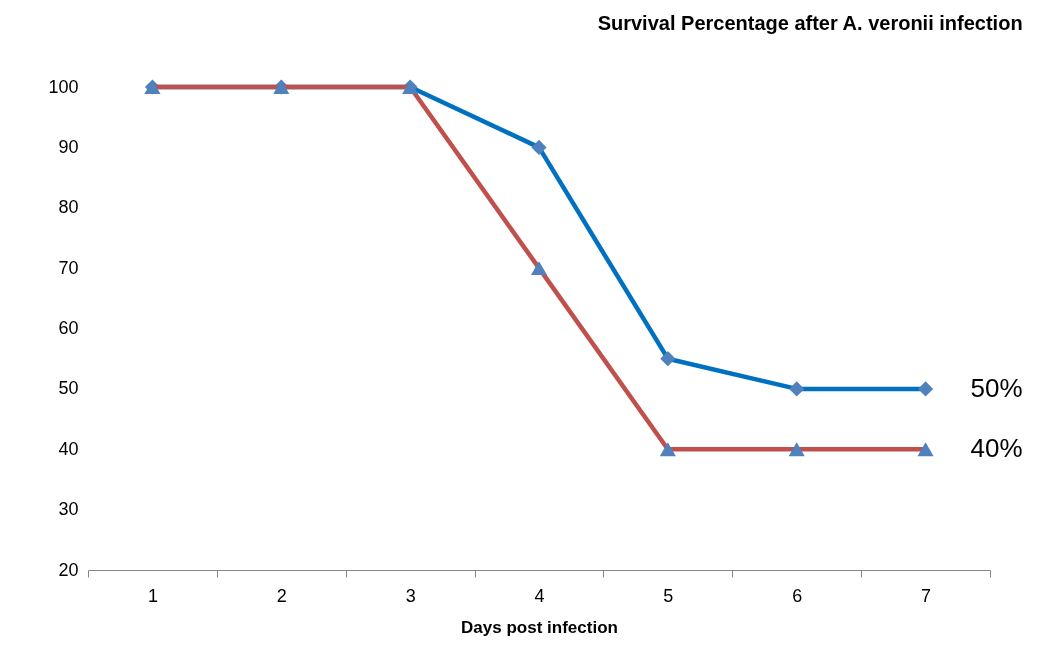 This screenshot has width=1041, height=660. What do you see at coordinates (810, 23) in the screenshot?
I see `chart-title: Survival Percentage after A. veronii infection` at bounding box center [810, 23].